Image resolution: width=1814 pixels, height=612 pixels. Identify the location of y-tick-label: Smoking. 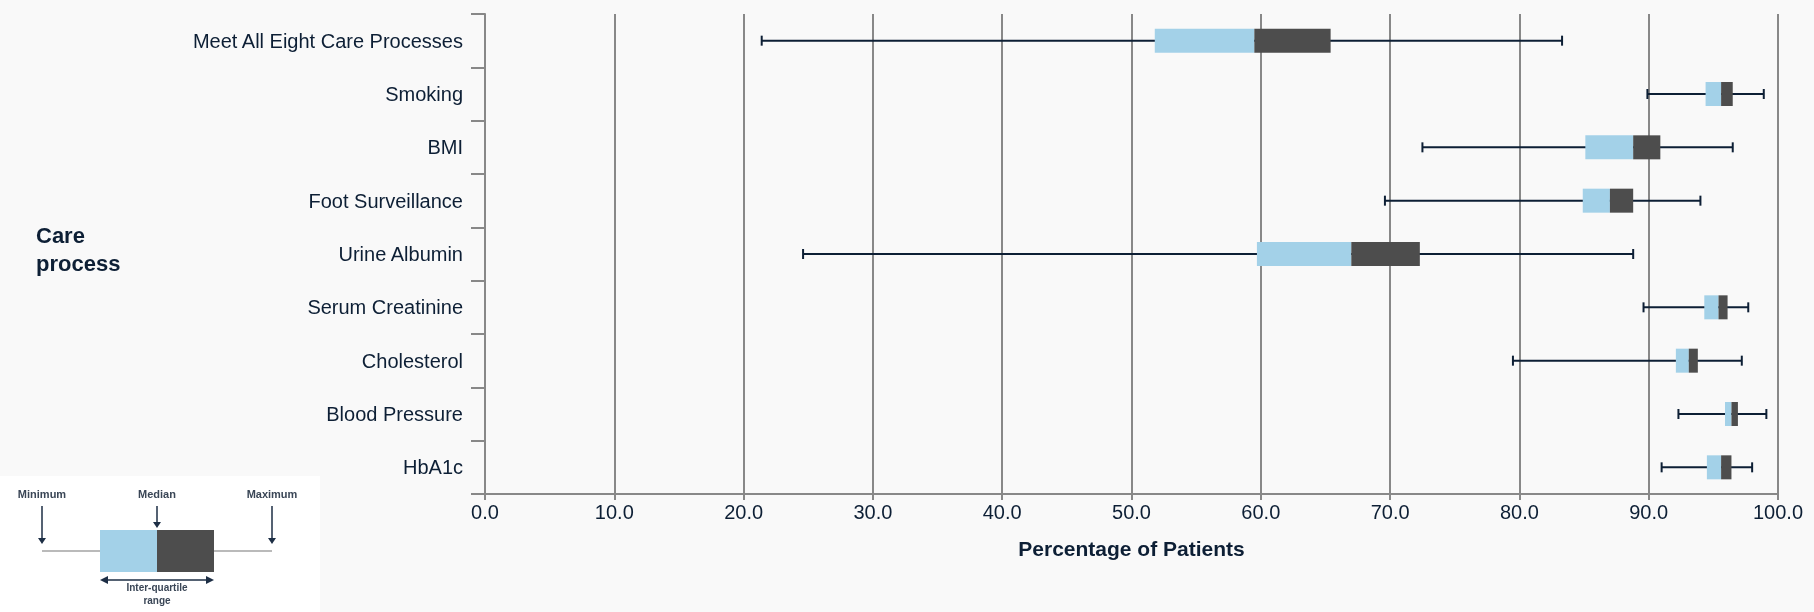
(424, 94).